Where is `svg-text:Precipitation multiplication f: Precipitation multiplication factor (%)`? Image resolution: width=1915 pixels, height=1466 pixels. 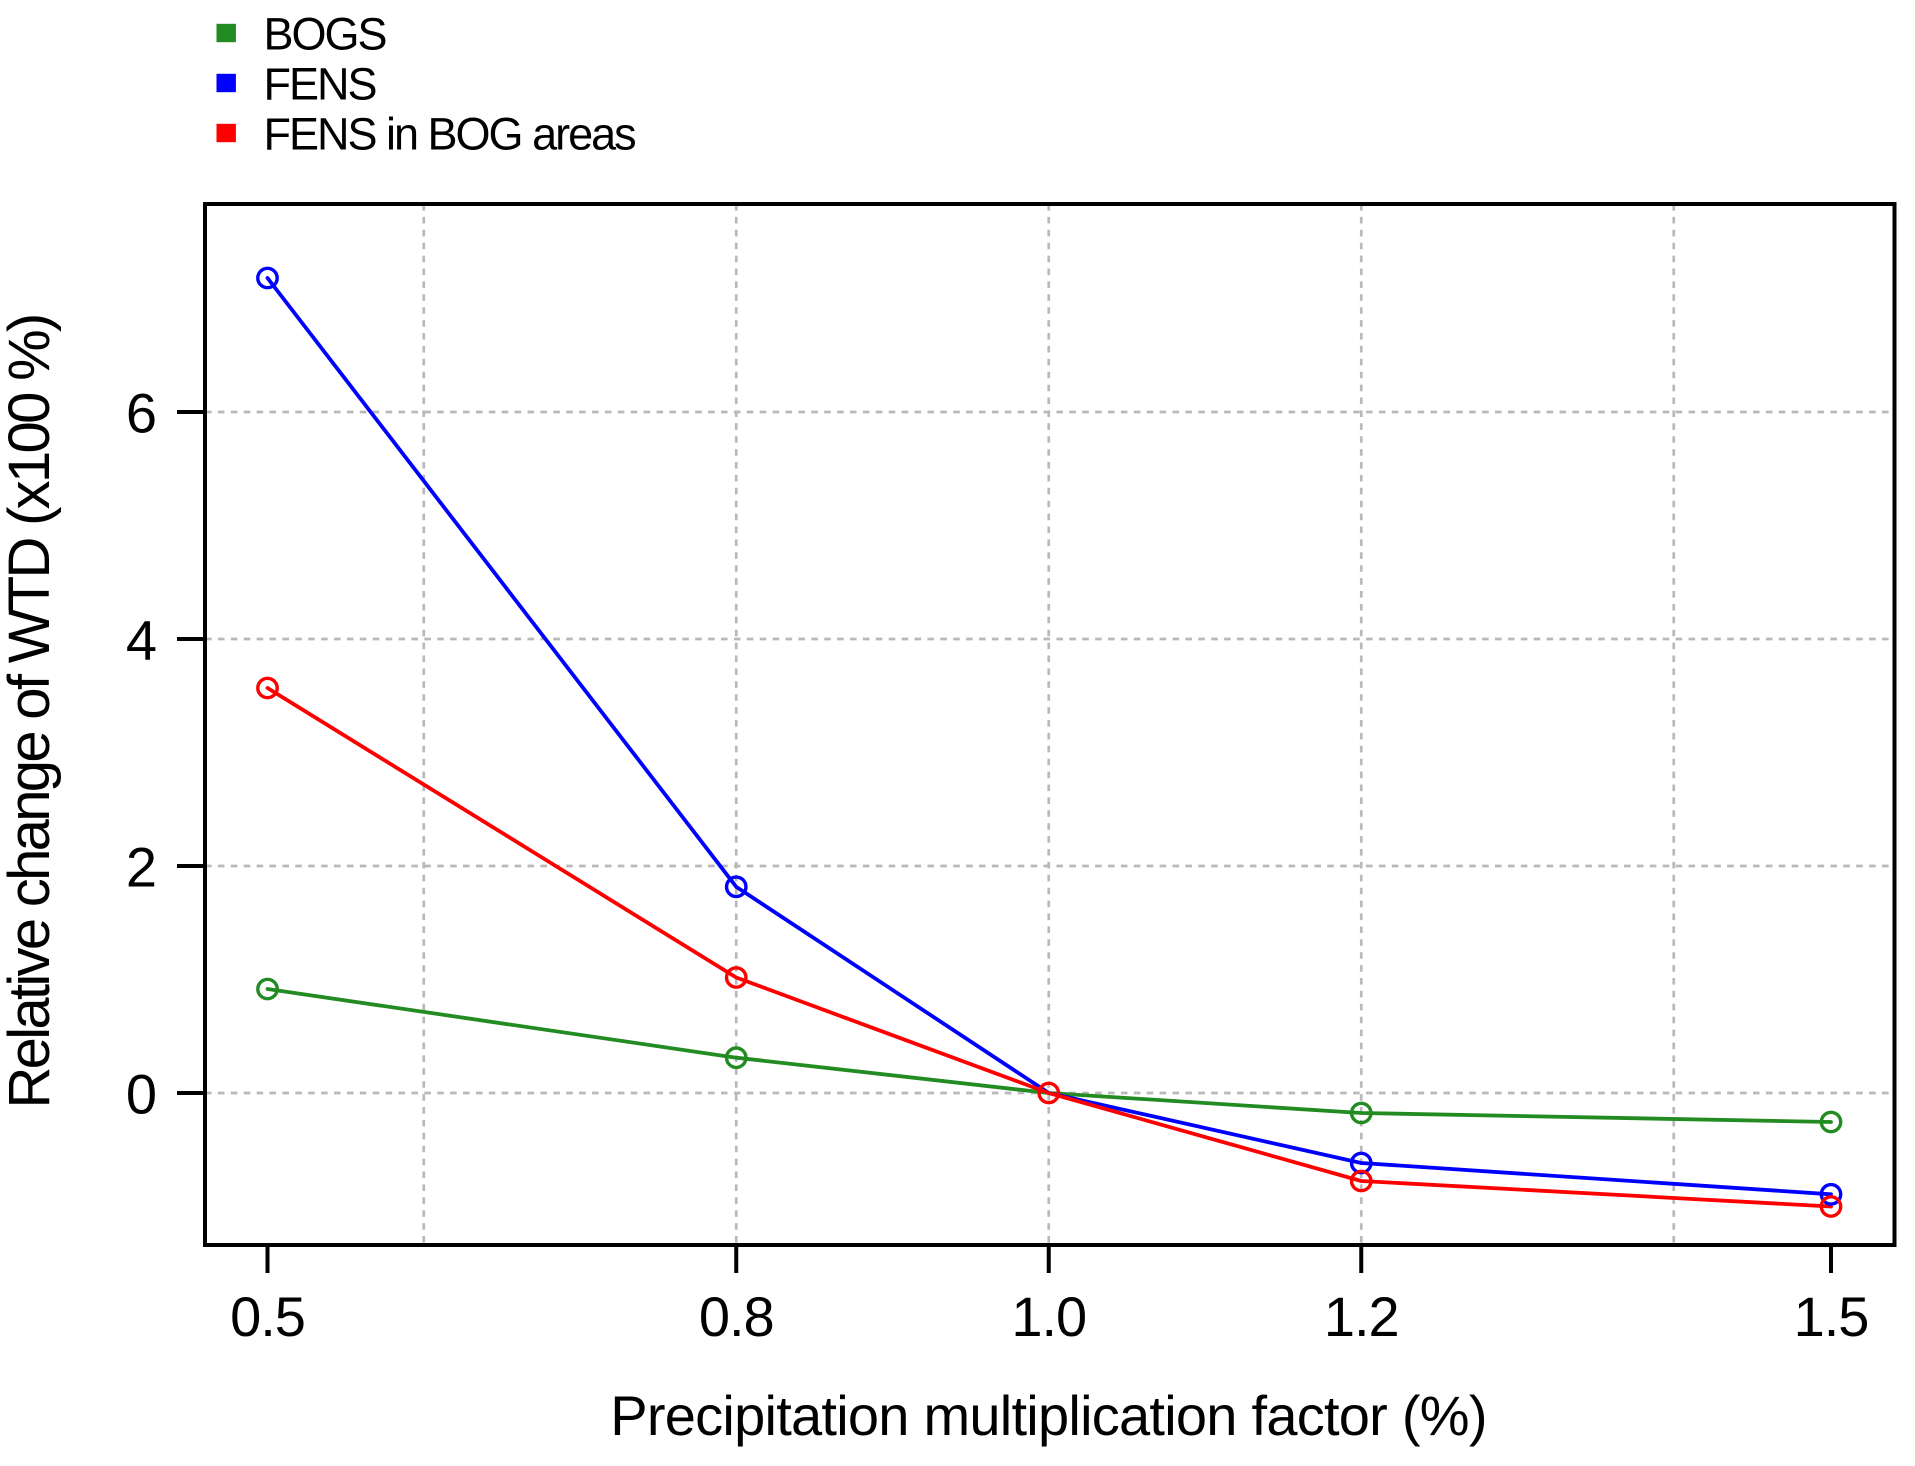
svg-text:Precipitation multiplication f: Precipitation multiplication factor (%) is located at coordinates (1048, 1415).